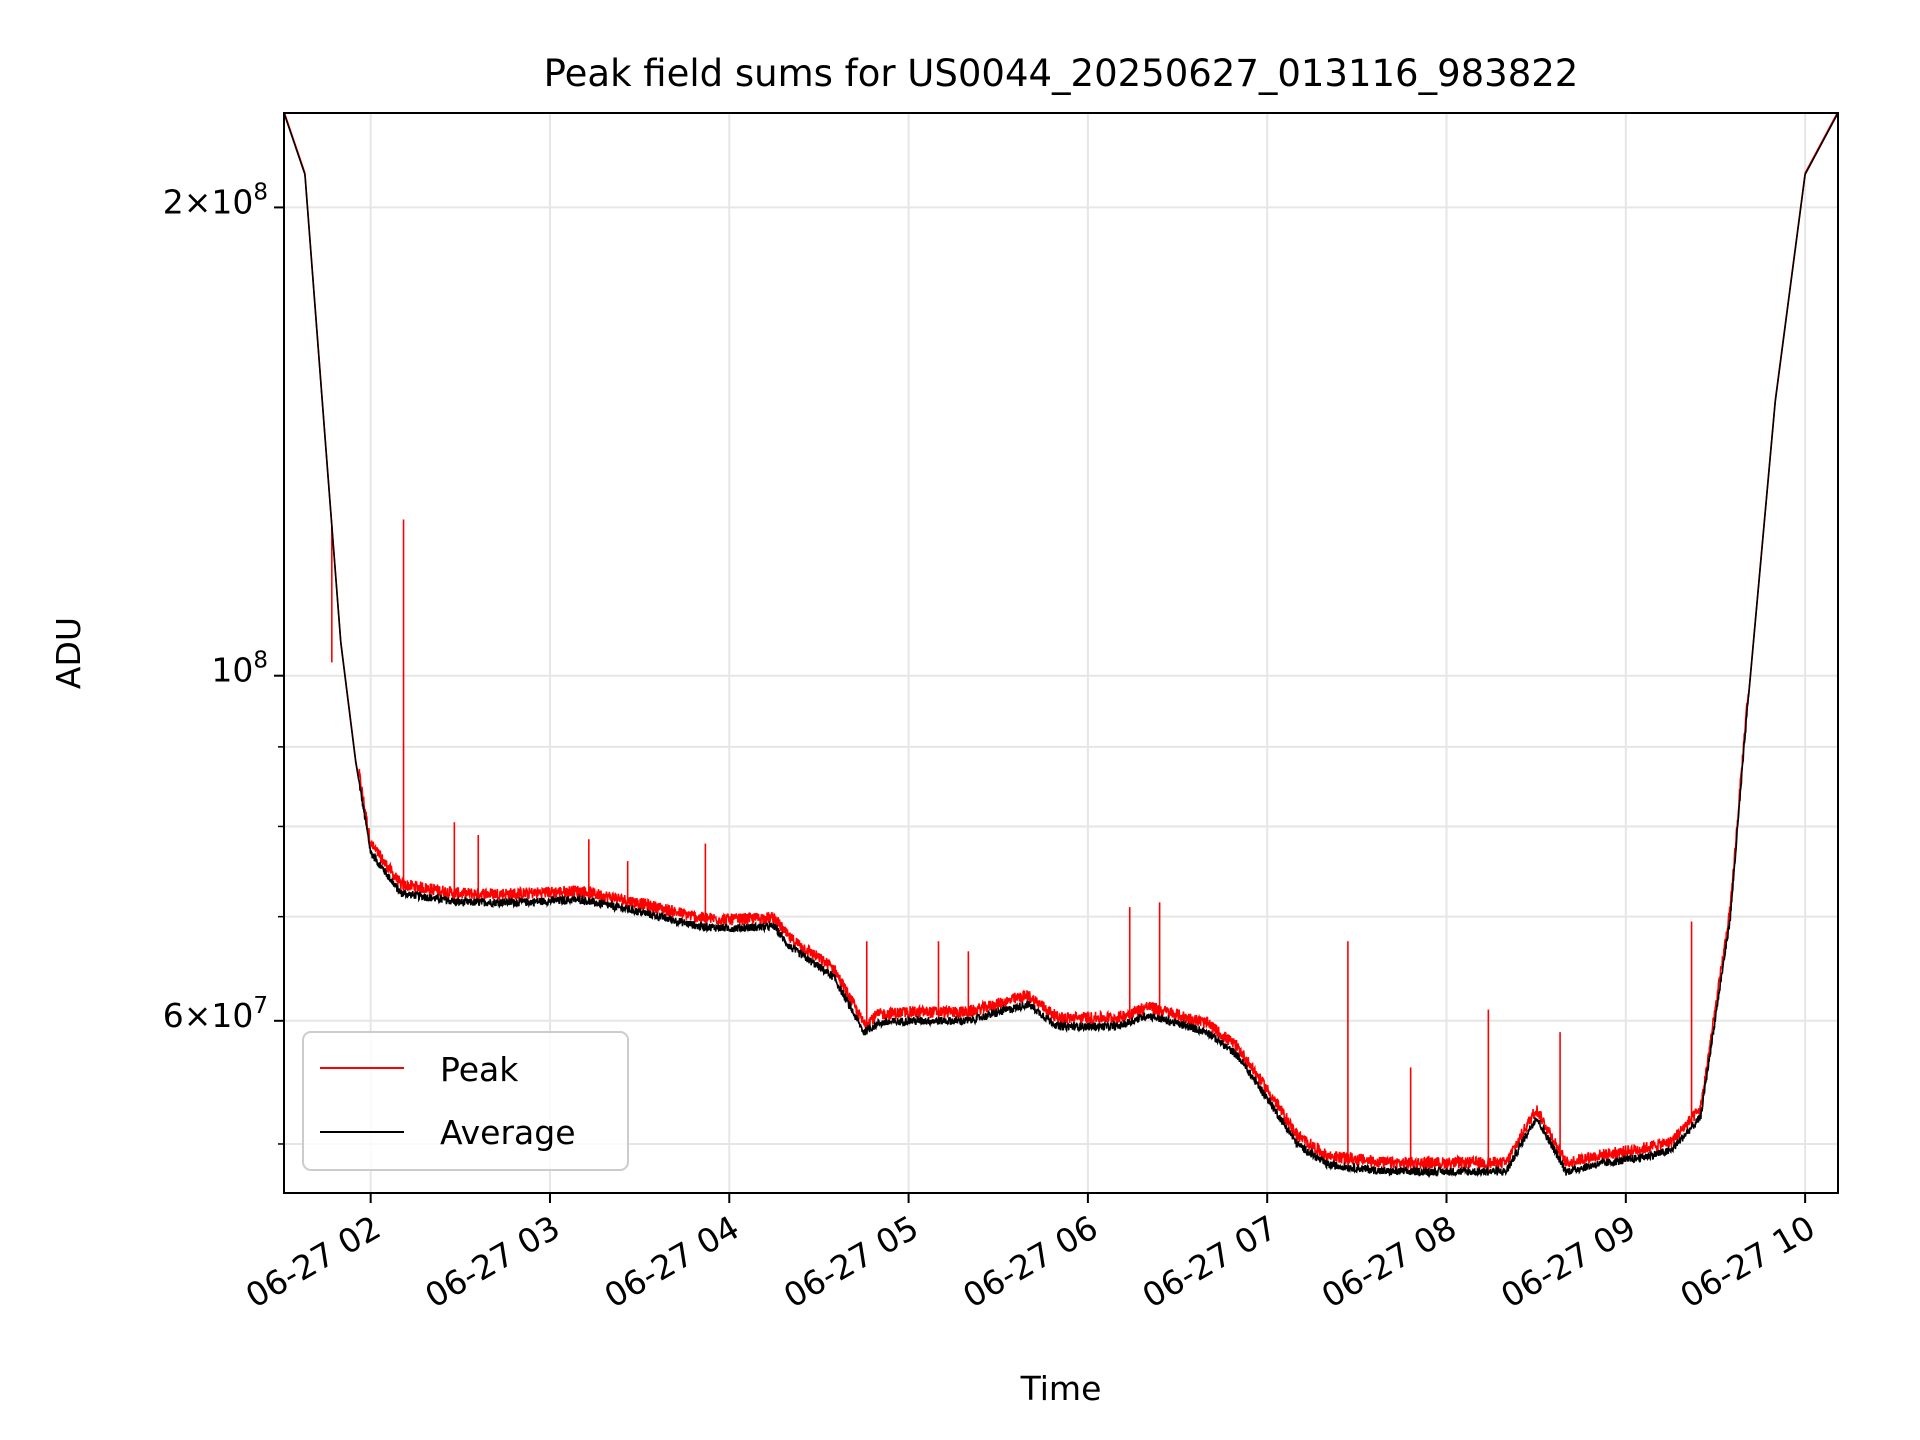 This screenshot has height=1440, width=1920. What do you see at coordinates (68, 653) in the screenshot?
I see `y-axis-label: ADU` at bounding box center [68, 653].